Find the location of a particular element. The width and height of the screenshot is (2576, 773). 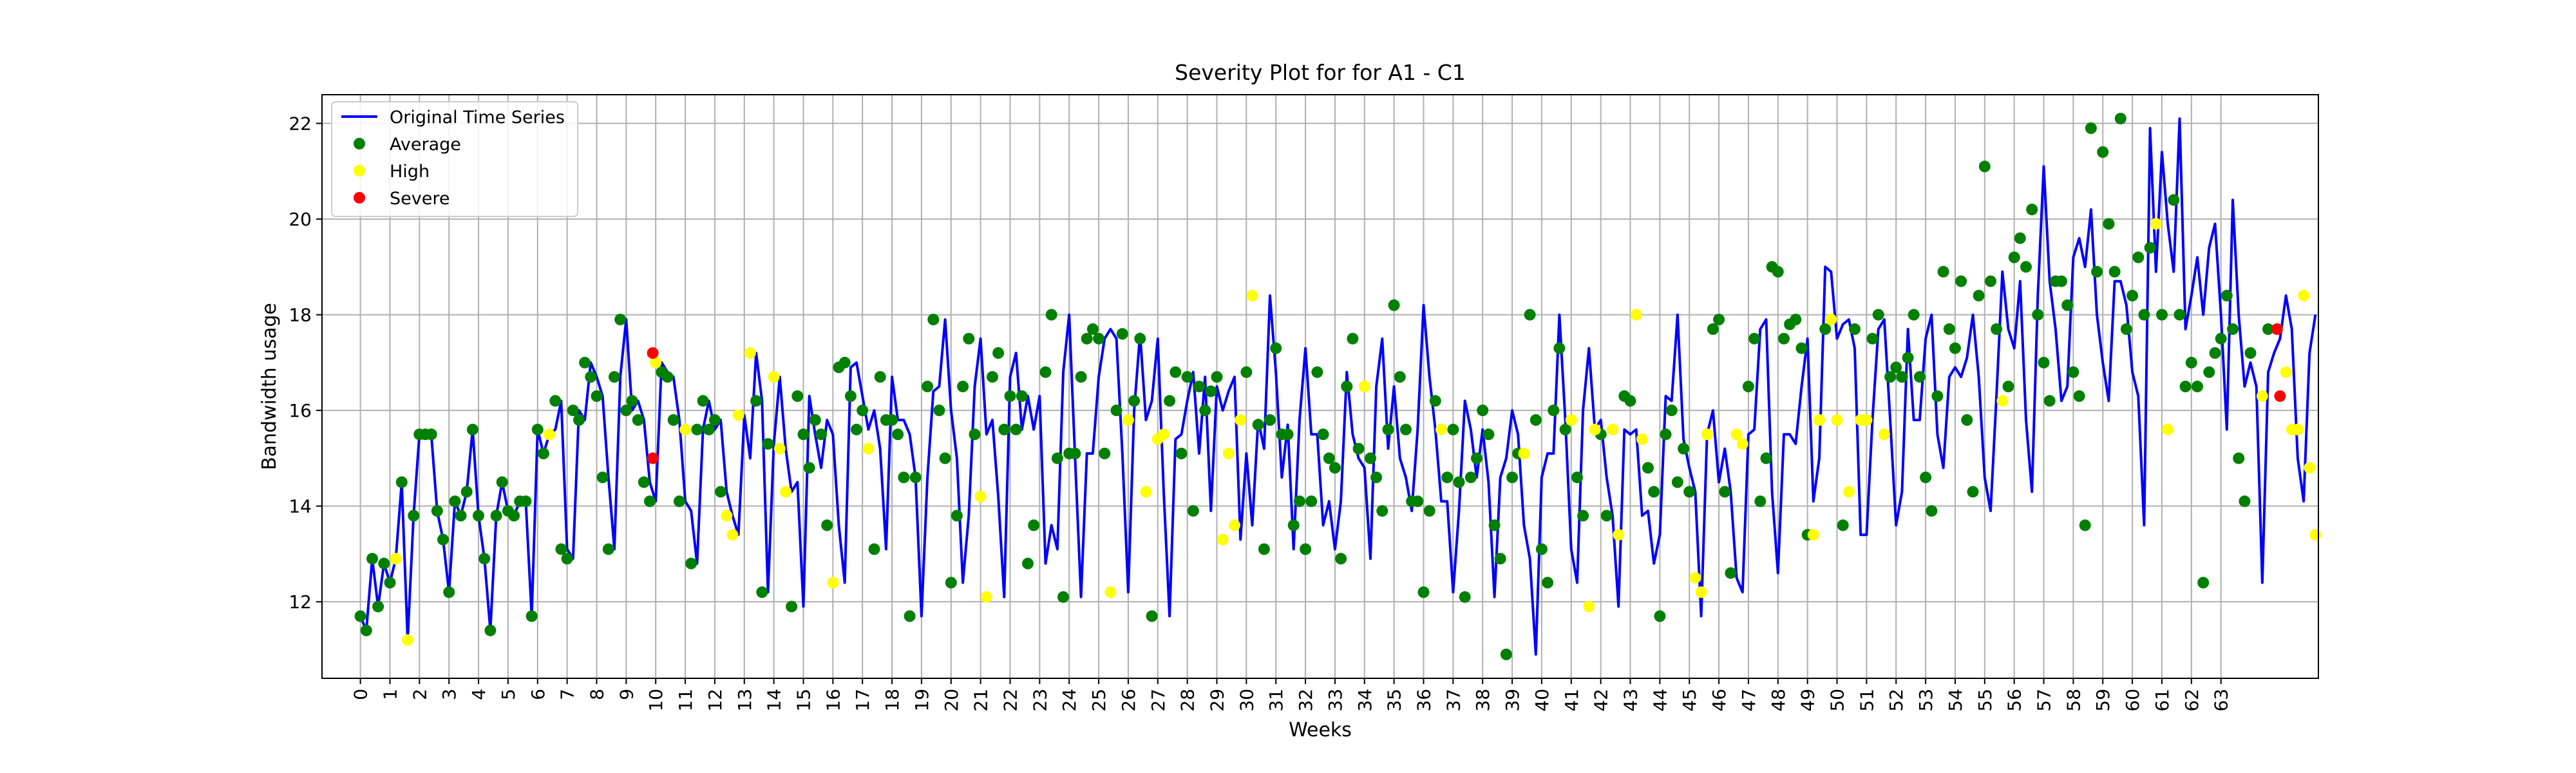

x-tick-label: 23 is located at coordinates (1039, 700).